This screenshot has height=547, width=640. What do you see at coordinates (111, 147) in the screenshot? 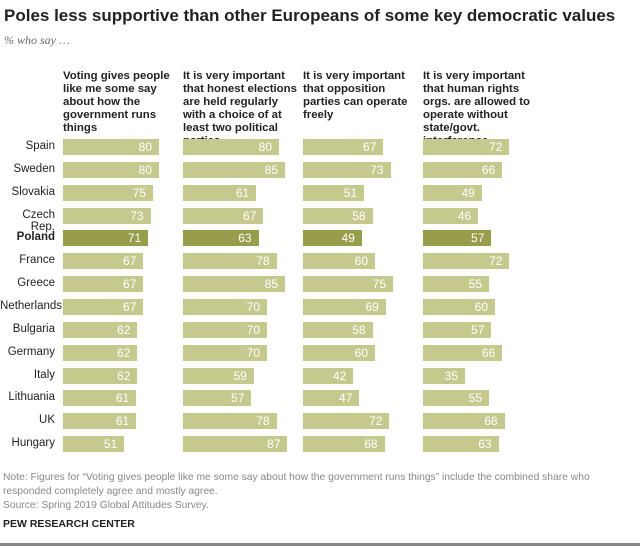
I see `bar: 80` at bounding box center [111, 147].